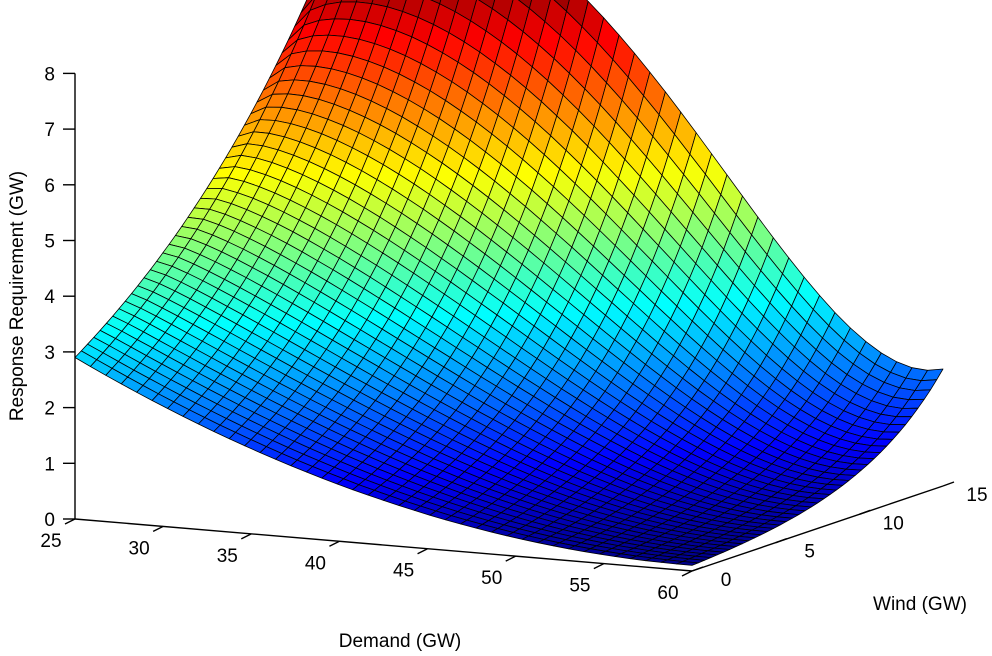  Describe the element at coordinates (976, 495) in the screenshot. I see `wind-tick-label: 15` at that location.